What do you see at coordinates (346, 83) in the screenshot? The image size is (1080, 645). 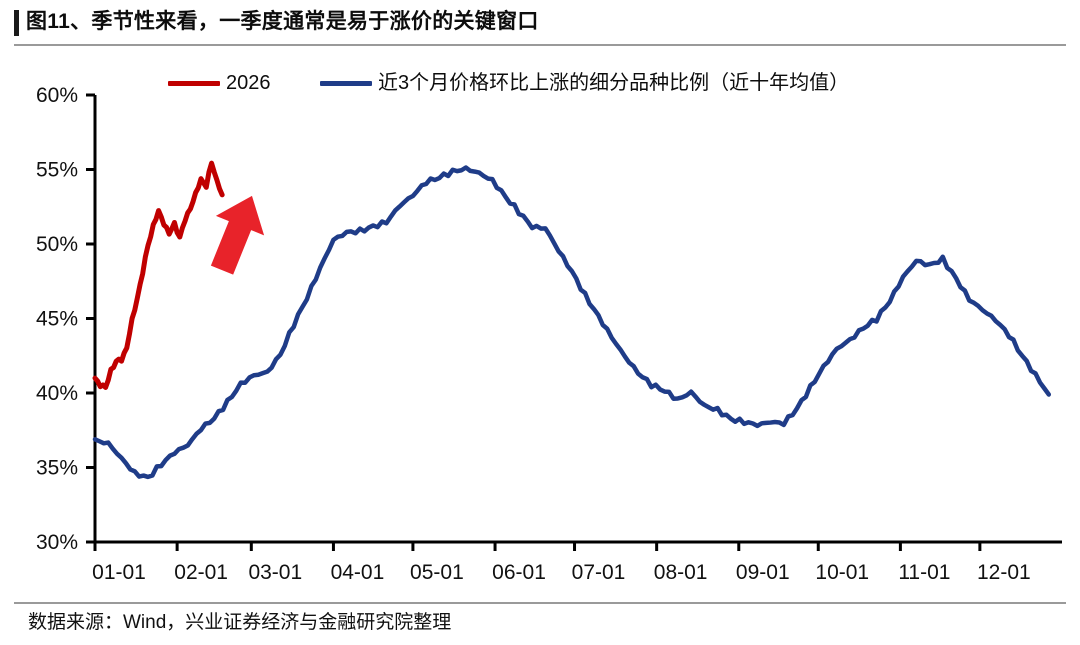 I see `legend-swatch-blue` at bounding box center [346, 83].